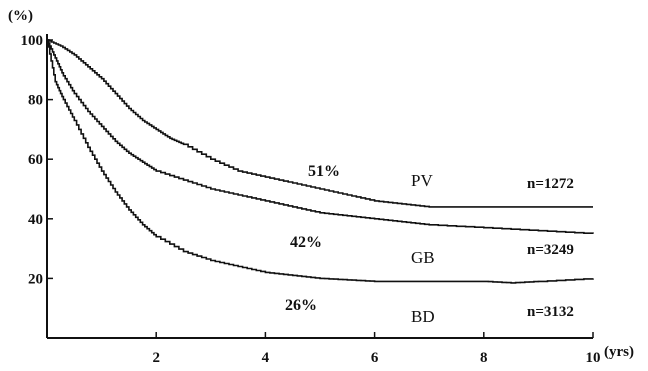 The image size is (648, 371). Describe the element at coordinates (156, 358) in the screenshot. I see `x-tick-label: 2` at that location.